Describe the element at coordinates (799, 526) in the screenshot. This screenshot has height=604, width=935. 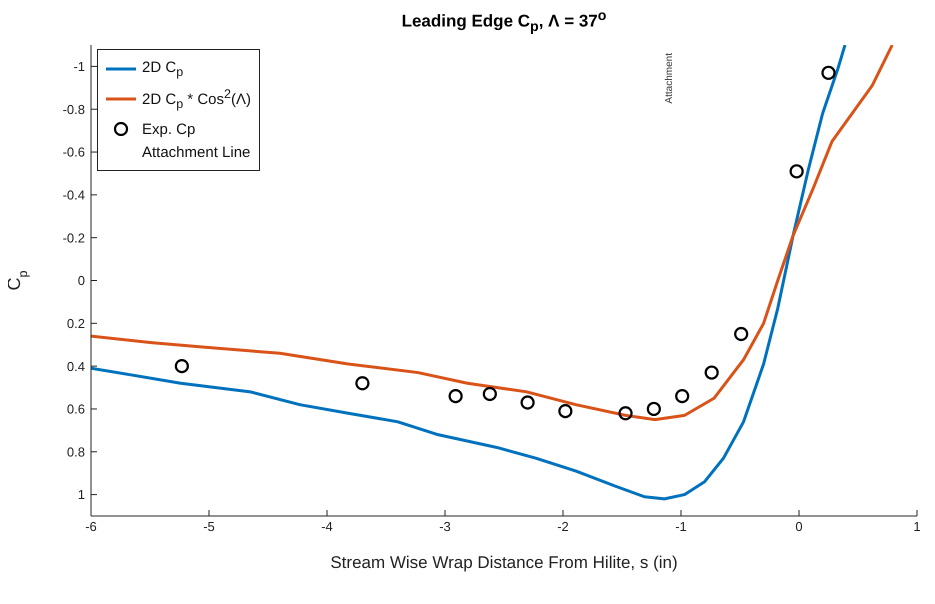
I see `x-tick-label: 0` at that location.